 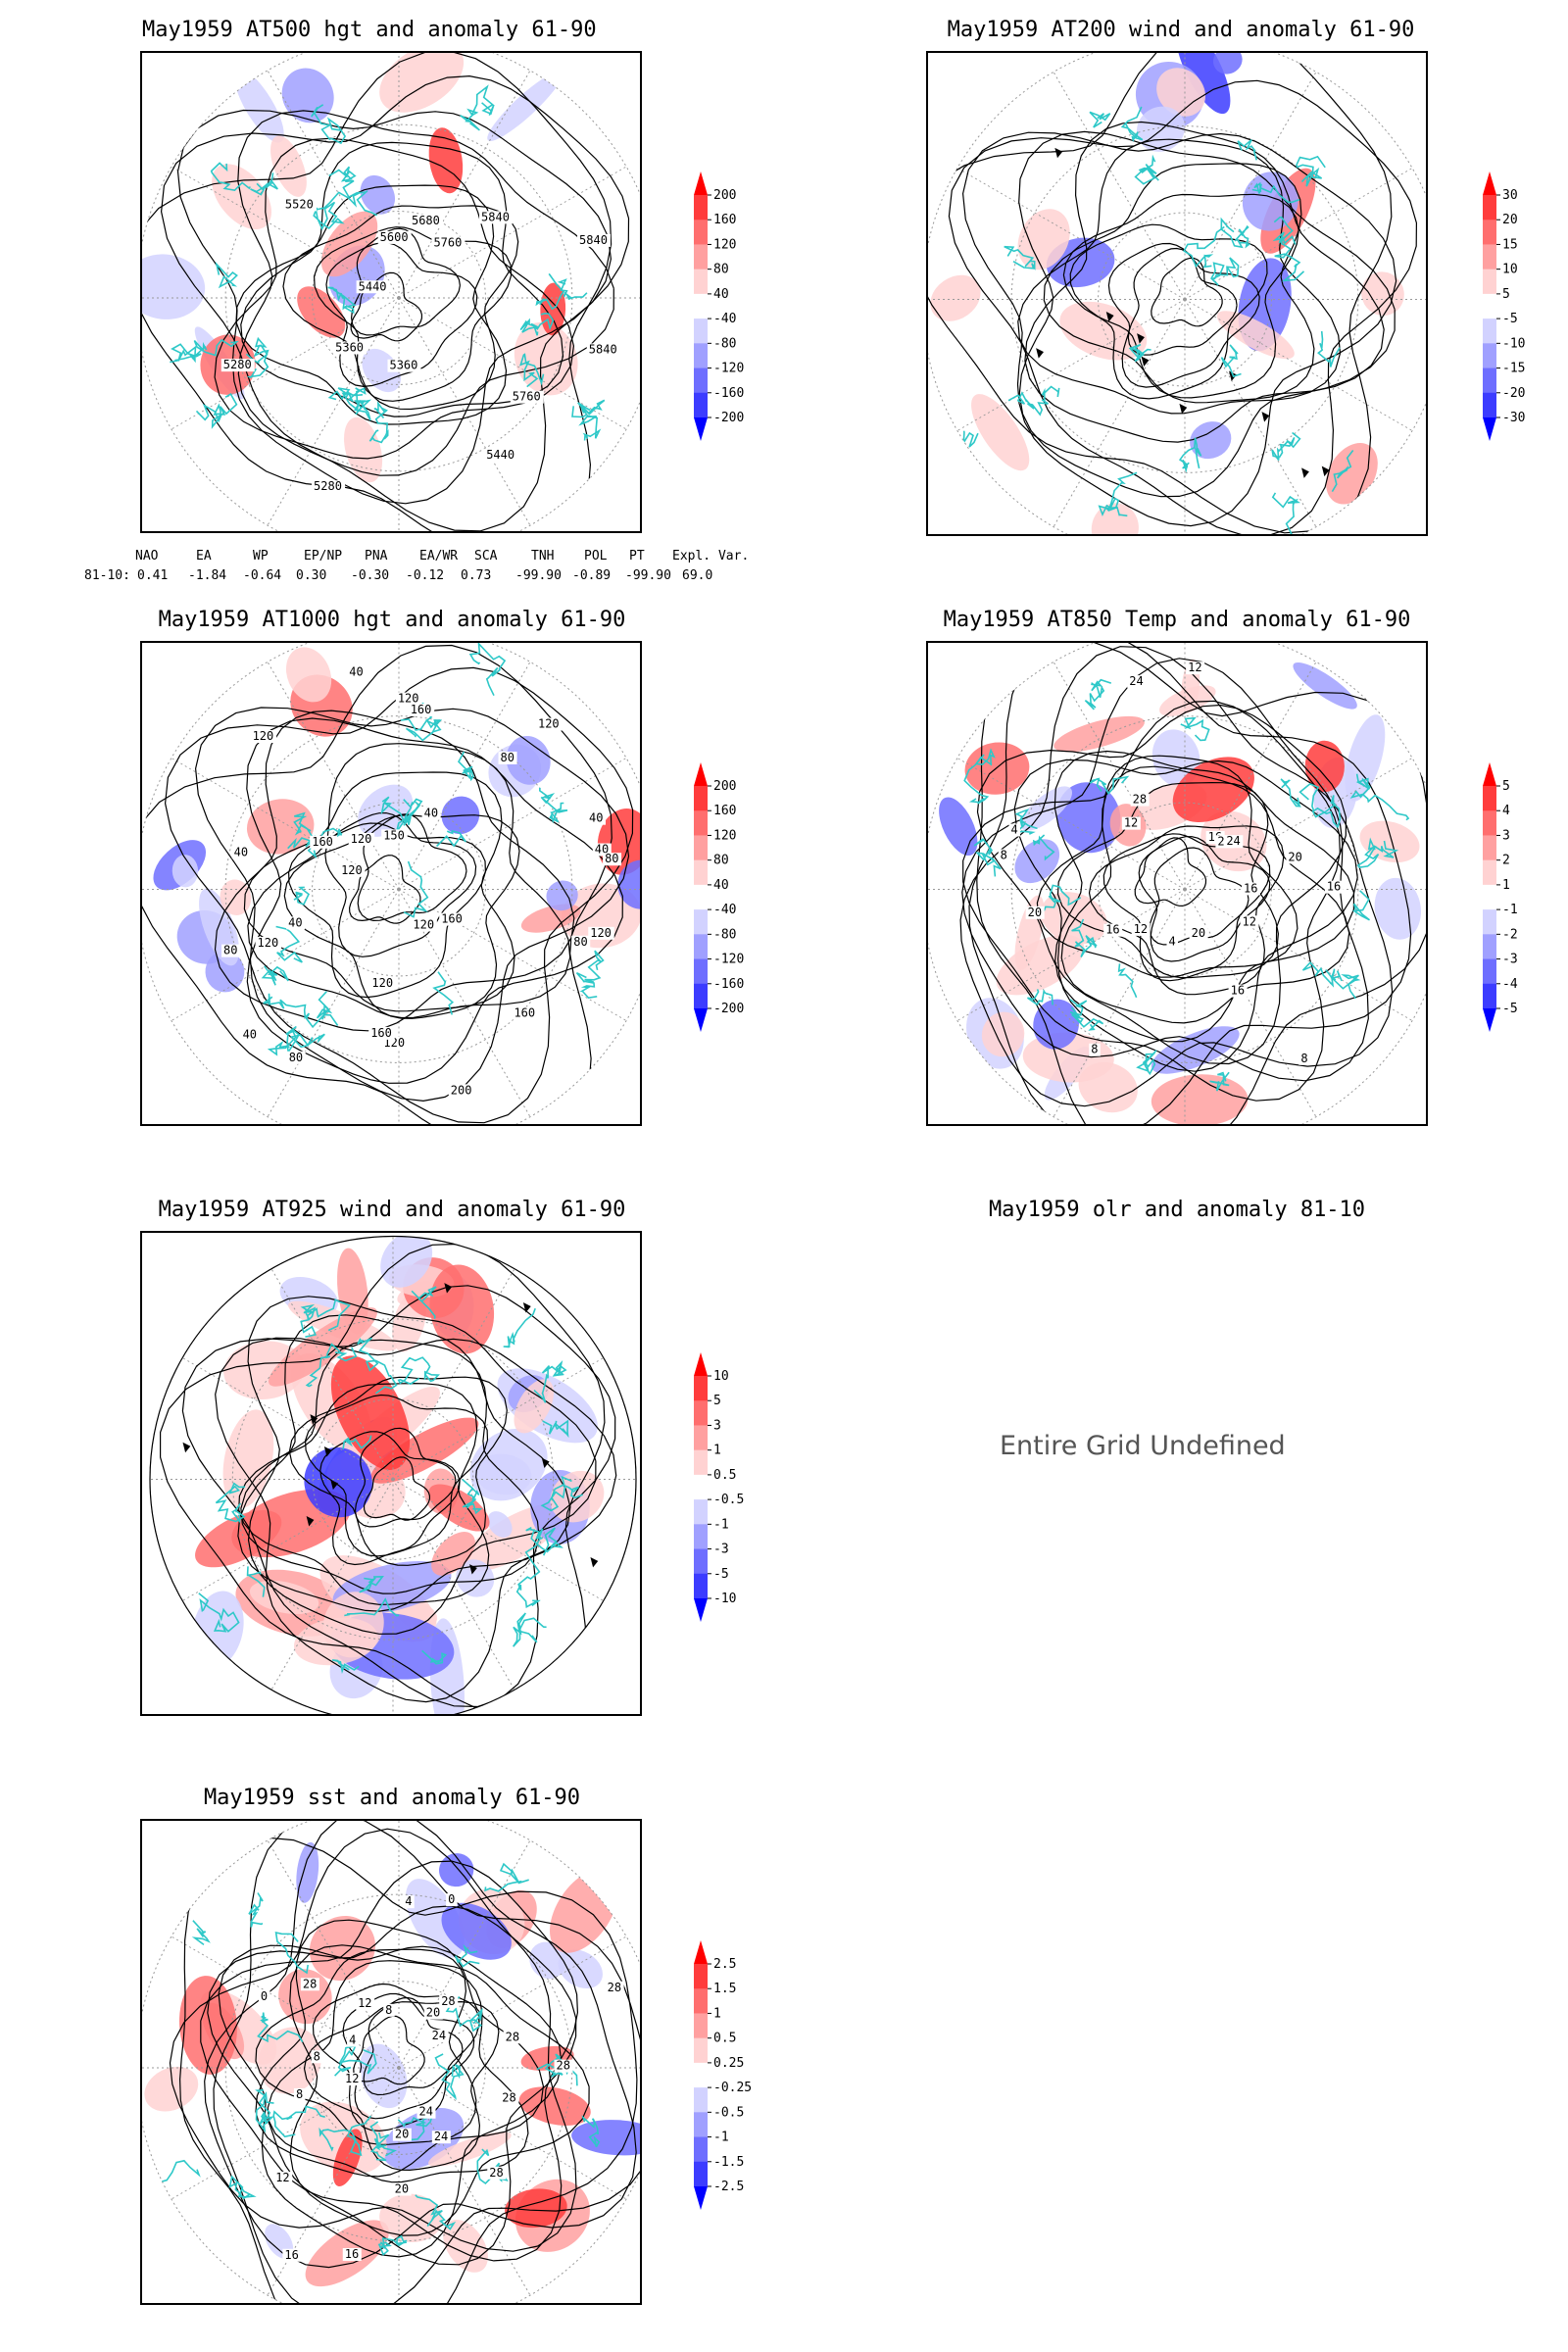 What do you see at coordinates (1513, 369) in the screenshot?
I see `colorbar-label: -15` at bounding box center [1513, 369].